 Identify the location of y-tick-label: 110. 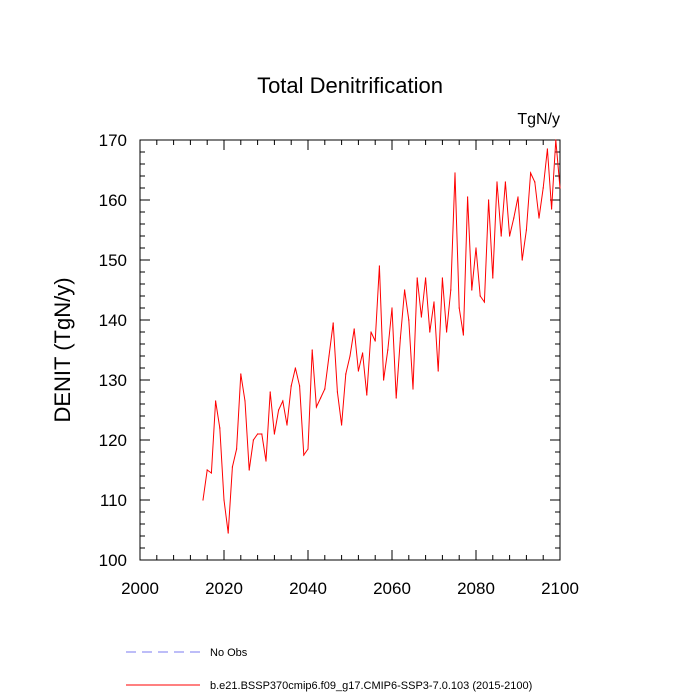
(113, 500).